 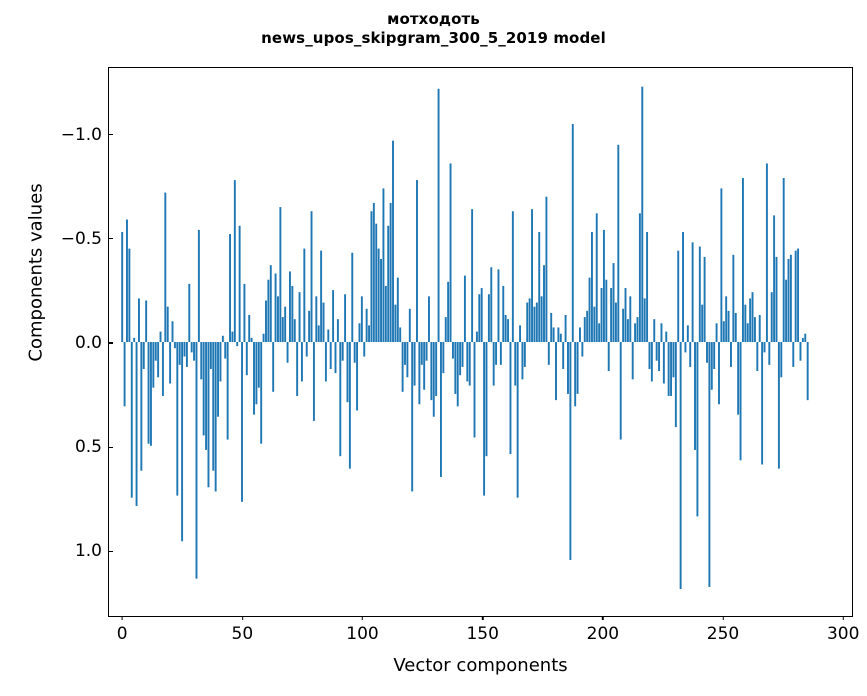 What do you see at coordinates (242, 634) in the screenshot?
I see `x-tick-label: 50` at bounding box center [242, 634].